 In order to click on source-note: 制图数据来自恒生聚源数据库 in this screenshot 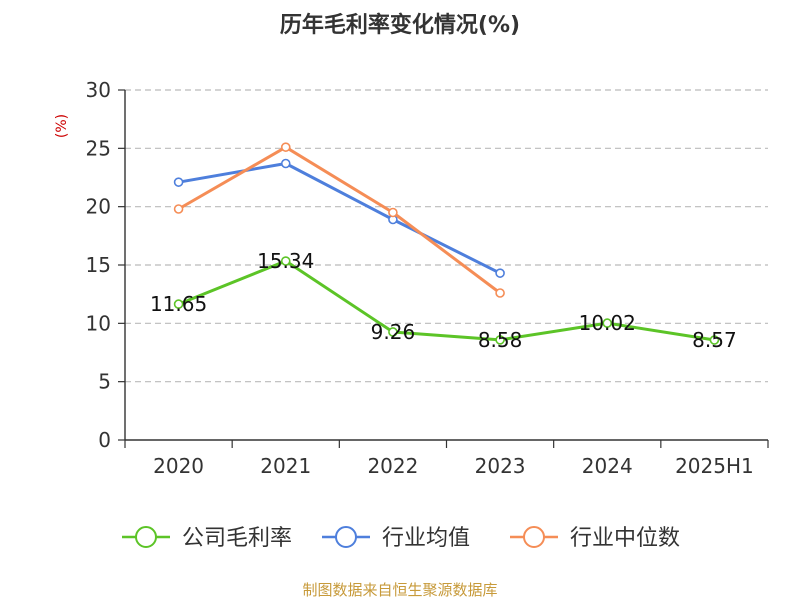, I will do `click(399, 590)`.